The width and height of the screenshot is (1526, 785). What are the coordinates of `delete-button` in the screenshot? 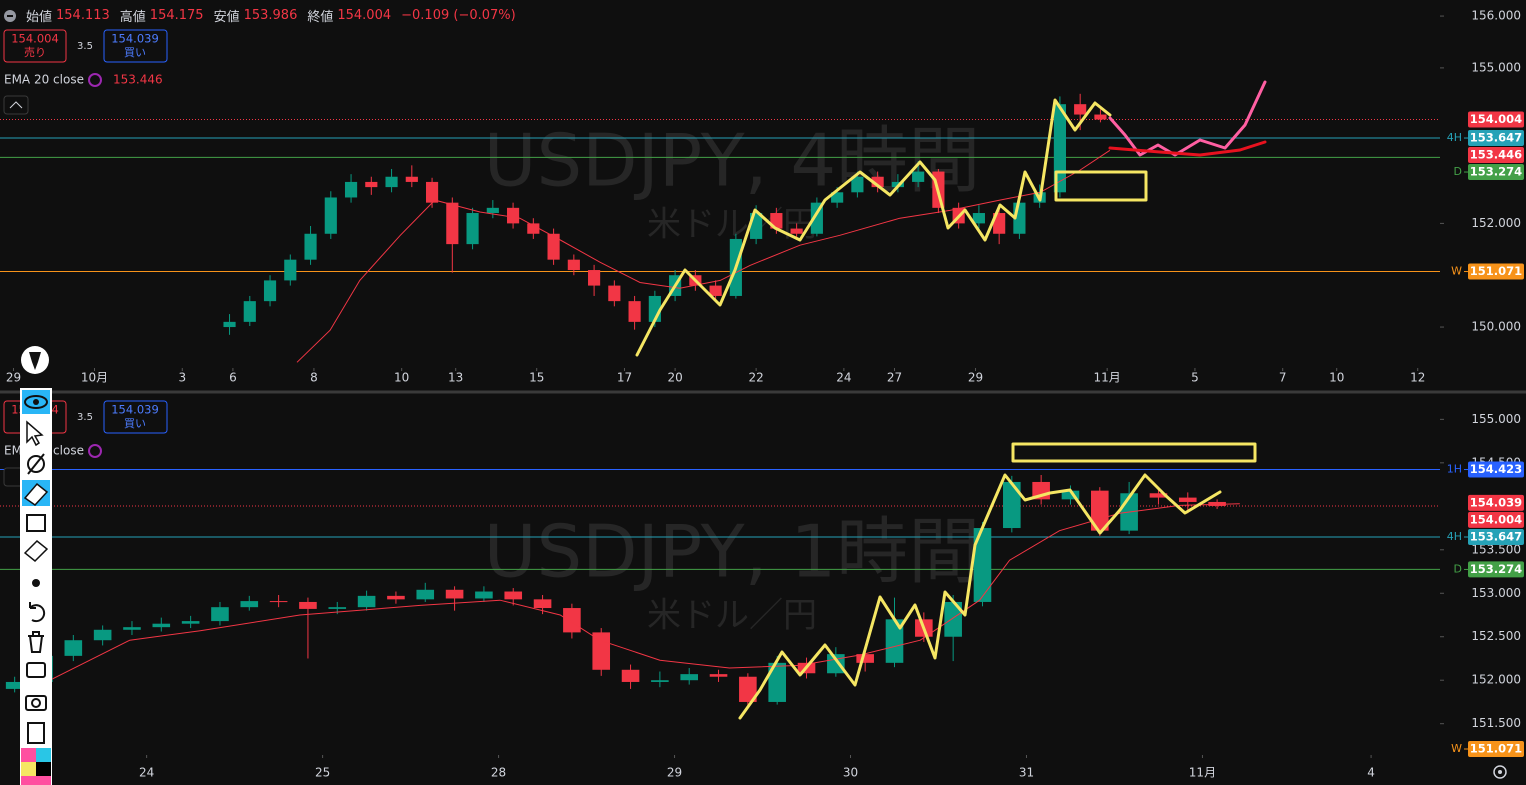 It's located at (36, 642).